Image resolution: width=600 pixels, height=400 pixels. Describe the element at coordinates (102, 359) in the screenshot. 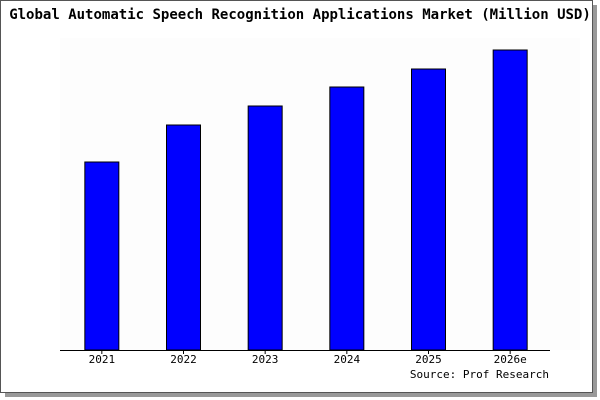

I see `x-tick-label: 2021` at that location.